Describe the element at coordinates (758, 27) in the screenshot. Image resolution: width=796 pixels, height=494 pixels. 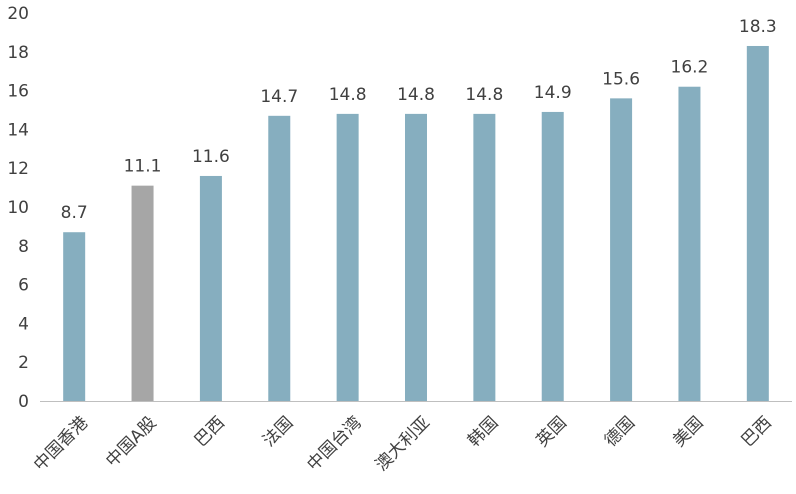
I see `data-label: 18.3` at that location.